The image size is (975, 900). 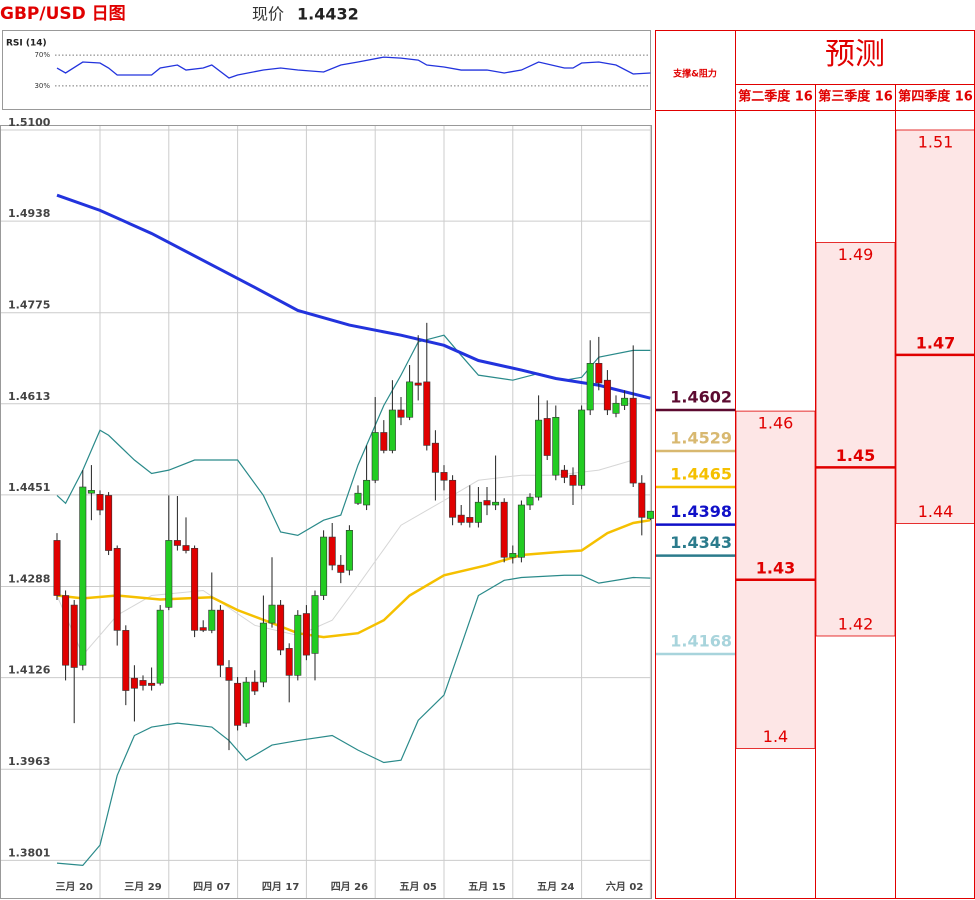 I want to click on x-tick-label: 四月 26, so click(x=349, y=887).